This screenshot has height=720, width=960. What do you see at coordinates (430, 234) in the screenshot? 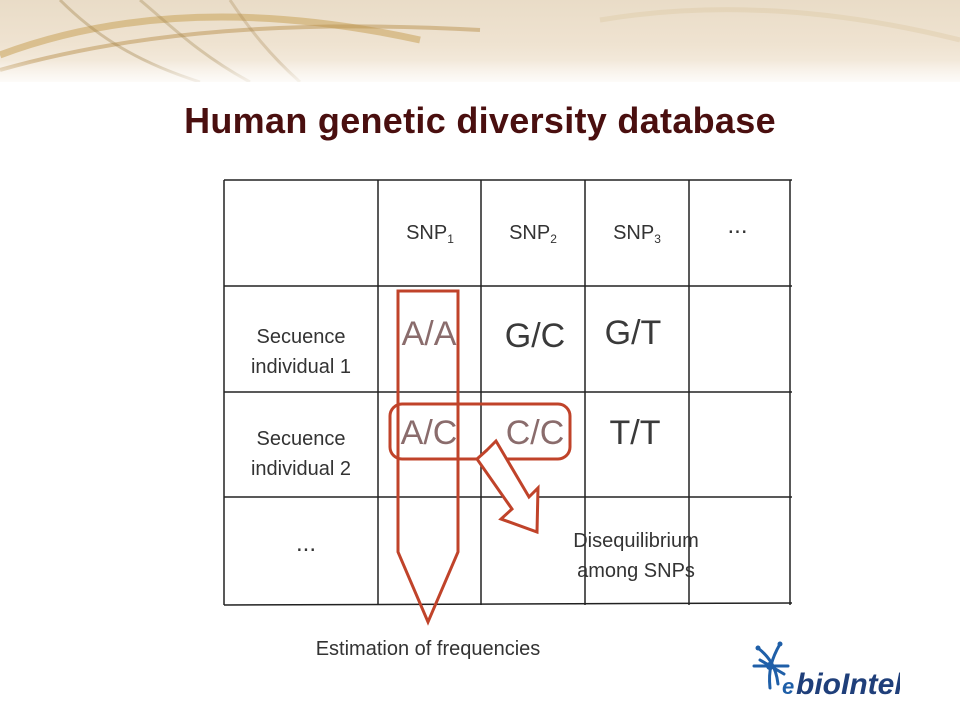
I see `header-snp1: SNP1` at bounding box center [430, 234].